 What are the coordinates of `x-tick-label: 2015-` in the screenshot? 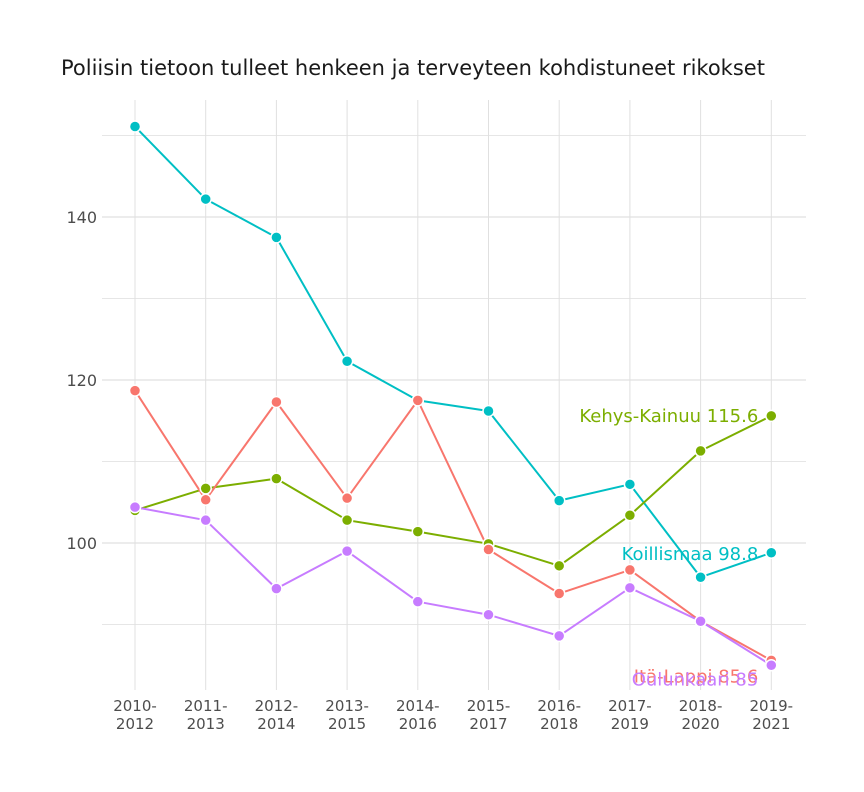 It's located at (489, 706).